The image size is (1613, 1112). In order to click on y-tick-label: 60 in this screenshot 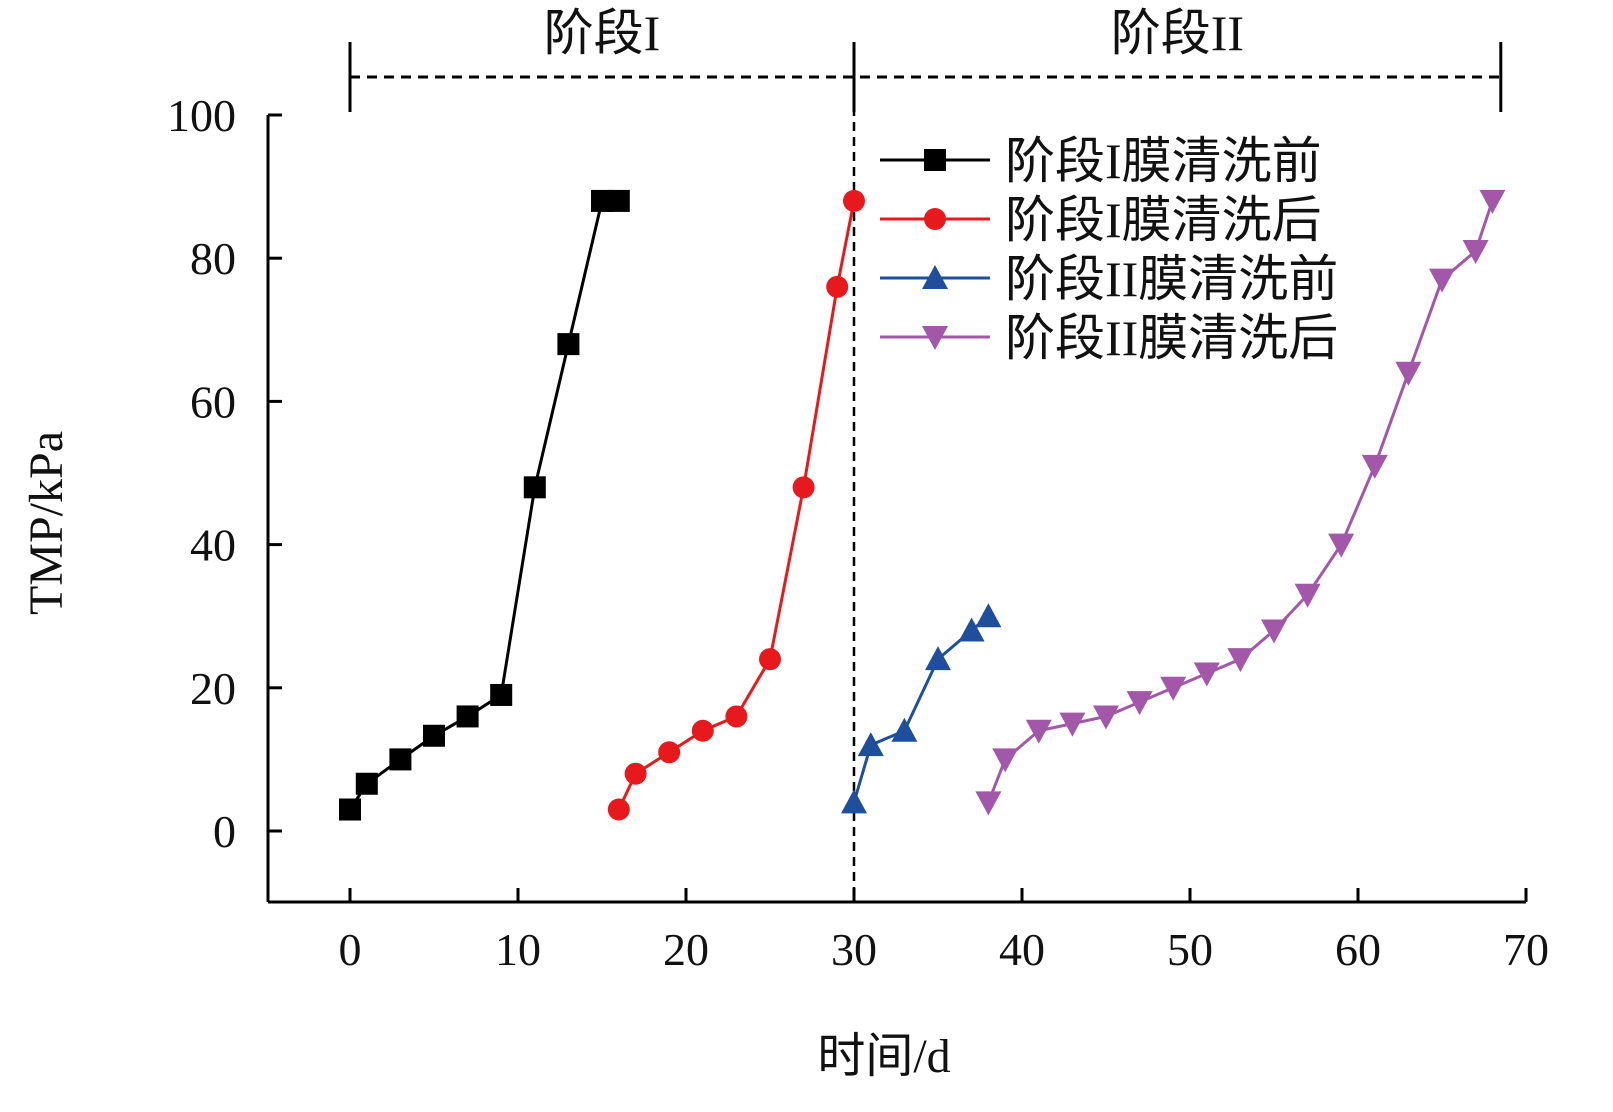, I will do `click(213, 401)`.